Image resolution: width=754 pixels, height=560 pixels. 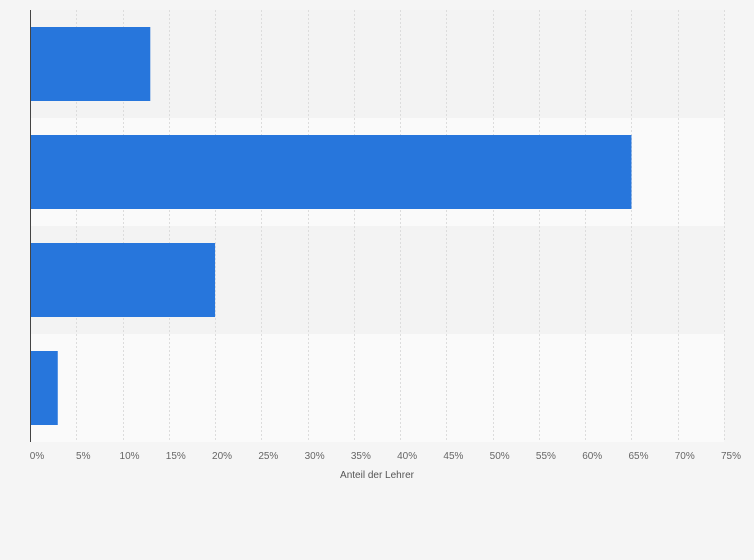 What do you see at coordinates (592, 456) in the screenshot?
I see `x-tick-label-60: 60%` at bounding box center [592, 456].